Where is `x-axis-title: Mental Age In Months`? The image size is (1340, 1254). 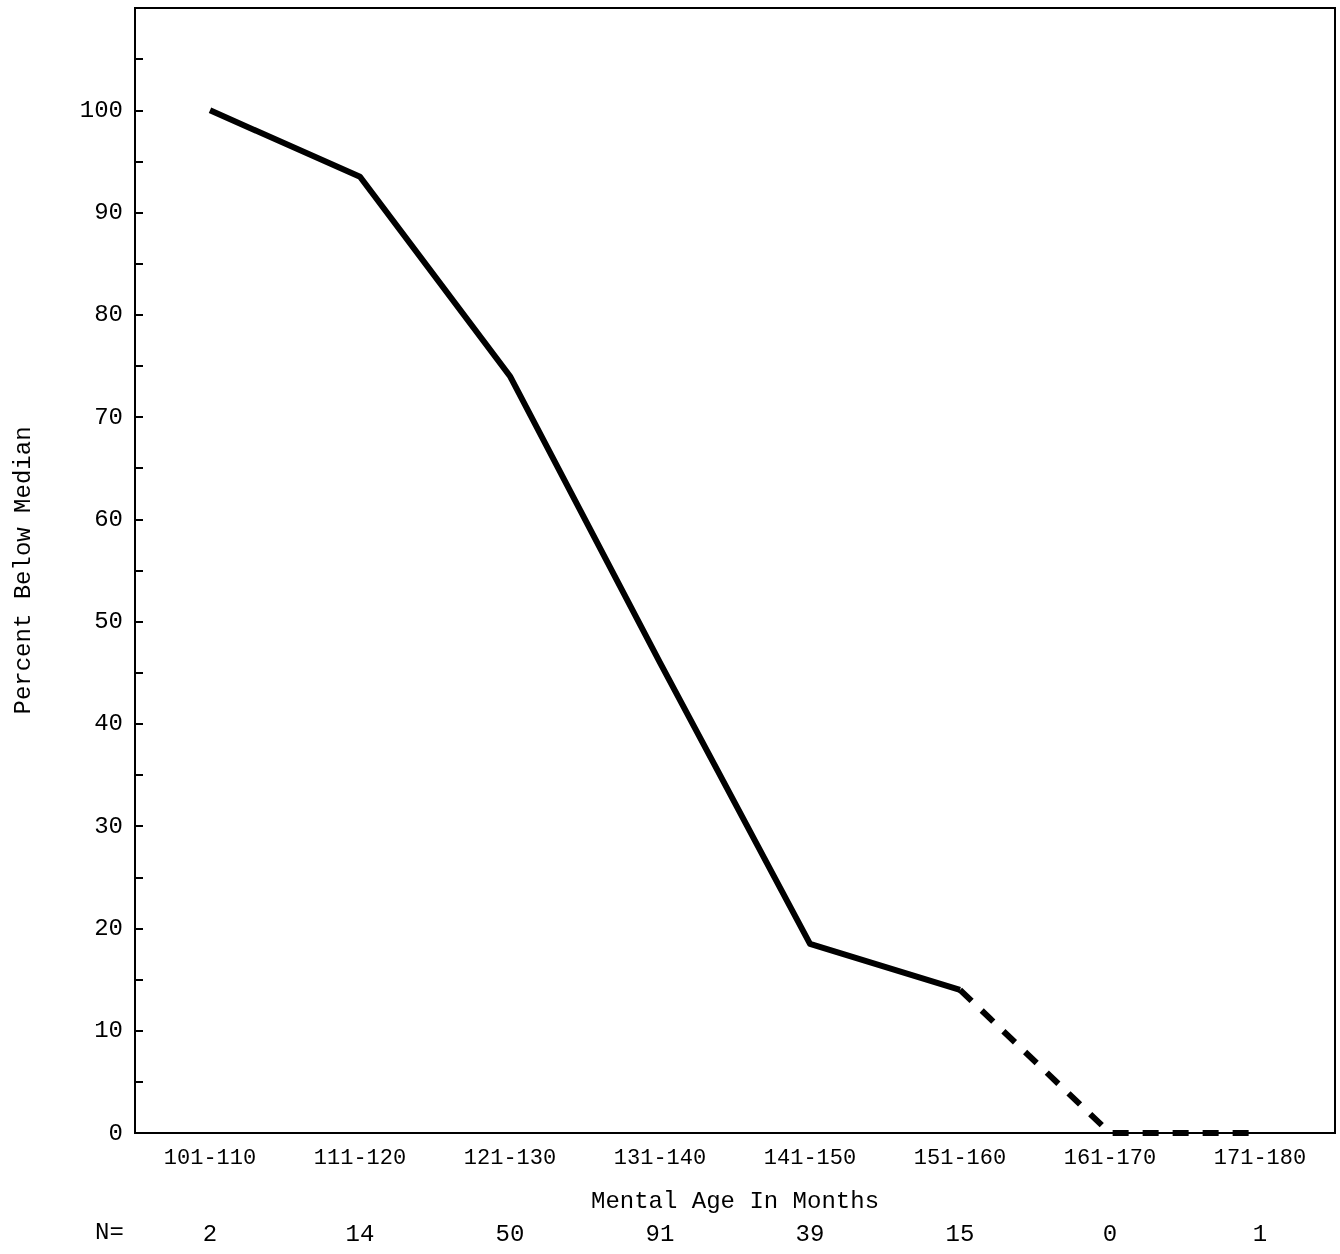
x-axis-title: Mental Age In Months is located at coordinates (735, 1201).